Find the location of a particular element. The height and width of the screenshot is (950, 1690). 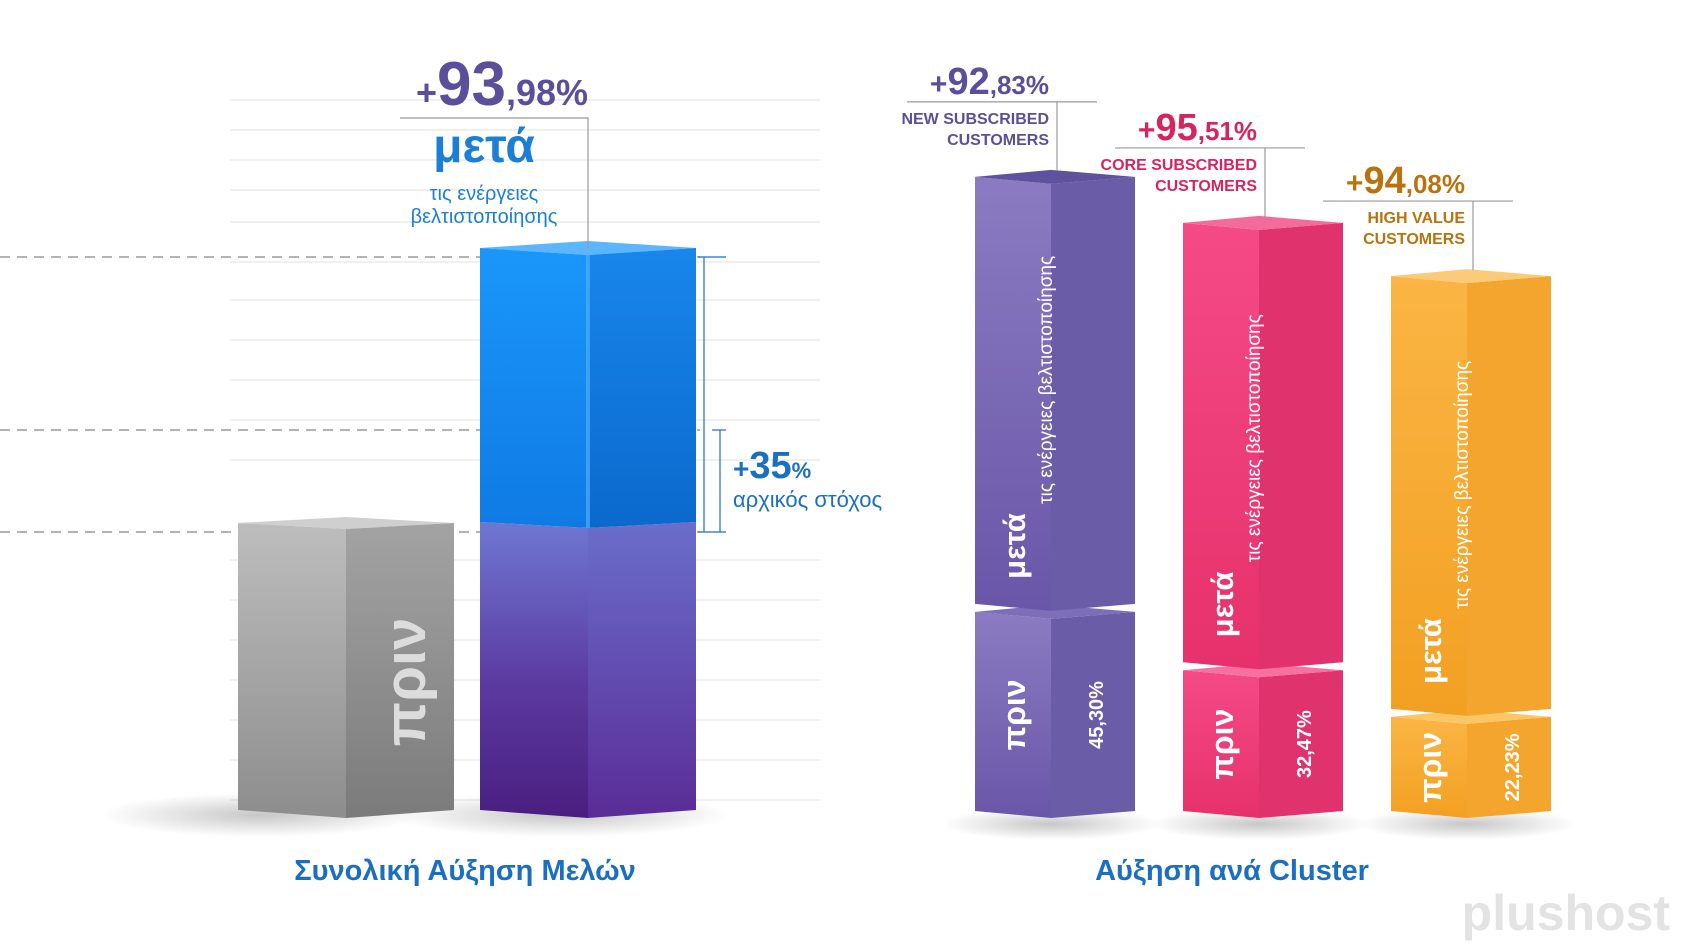

cluster-increase-dec: ,83% is located at coordinates (1019, 85).